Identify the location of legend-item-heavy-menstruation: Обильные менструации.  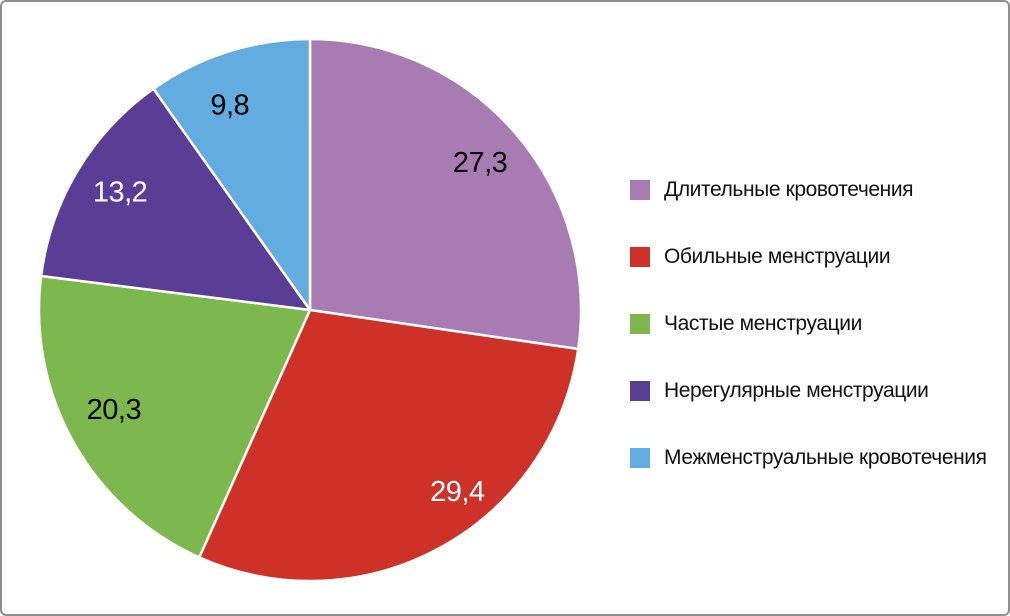
(808, 256).